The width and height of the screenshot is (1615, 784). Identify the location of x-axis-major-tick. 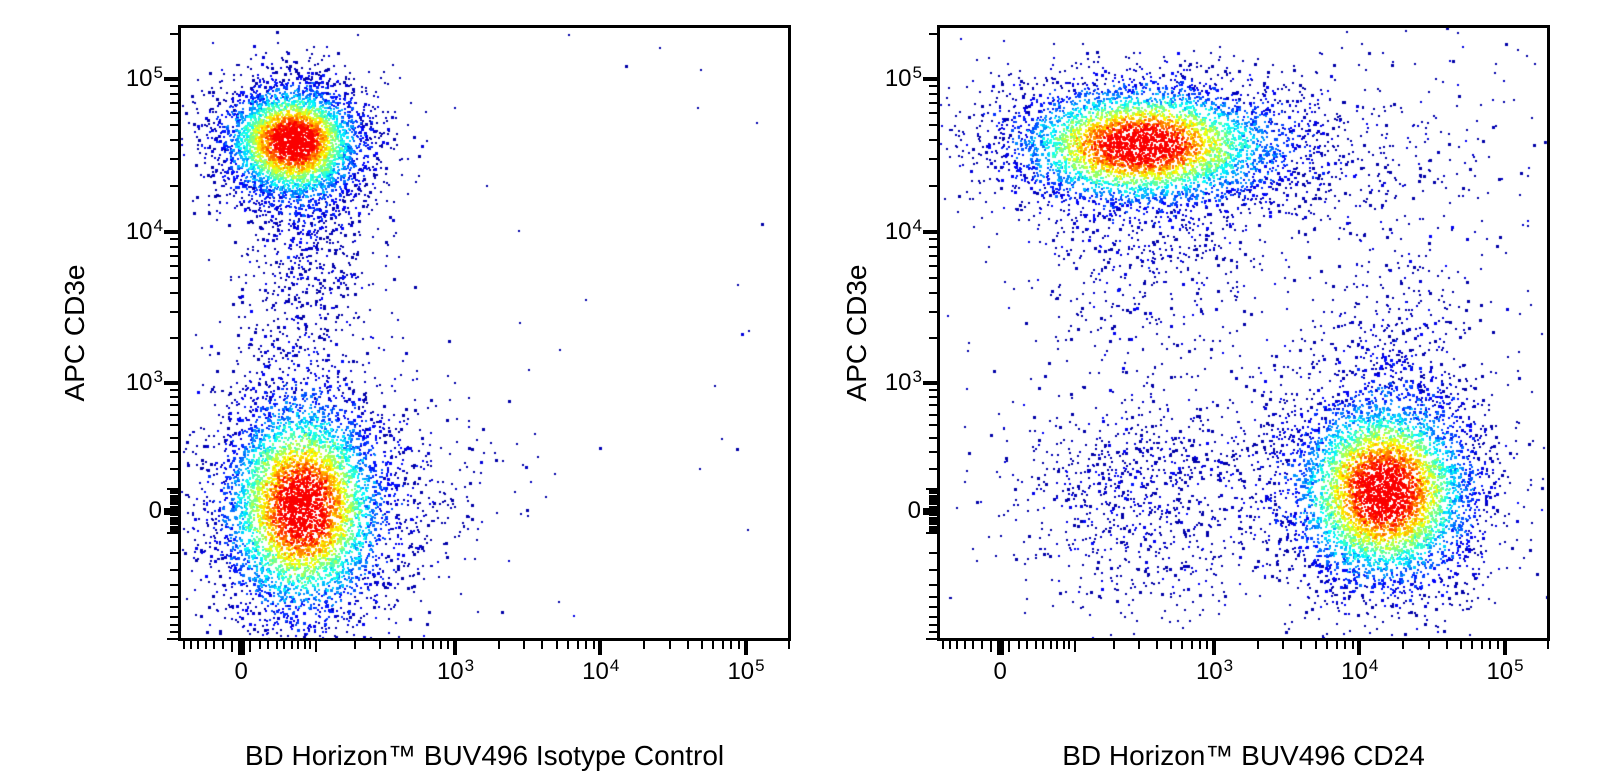
(241, 648).